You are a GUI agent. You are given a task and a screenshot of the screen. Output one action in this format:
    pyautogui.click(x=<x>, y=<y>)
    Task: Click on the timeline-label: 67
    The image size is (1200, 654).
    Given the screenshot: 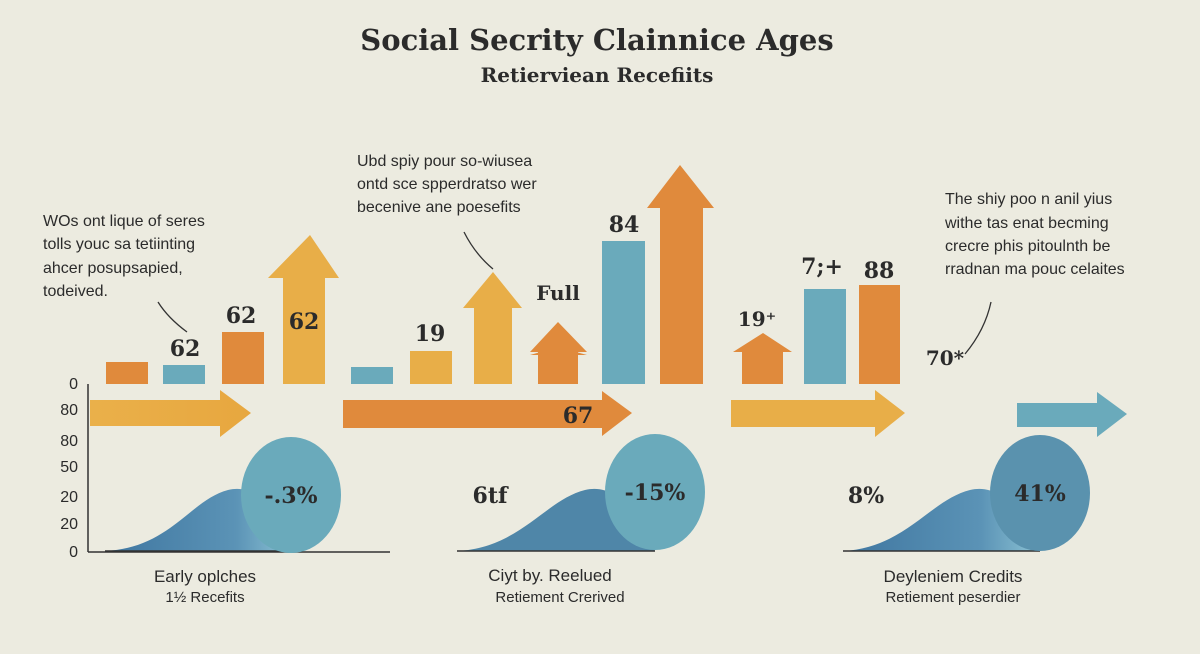 What is the action you would take?
    pyautogui.click(x=578, y=416)
    